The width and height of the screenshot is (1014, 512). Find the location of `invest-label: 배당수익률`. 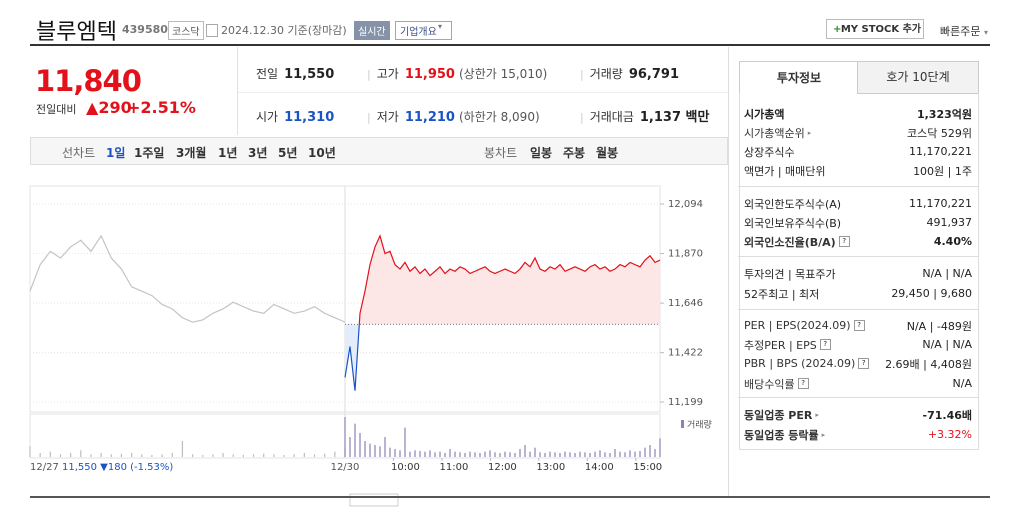

invest-label: 배당수익률 is located at coordinates (769, 384).